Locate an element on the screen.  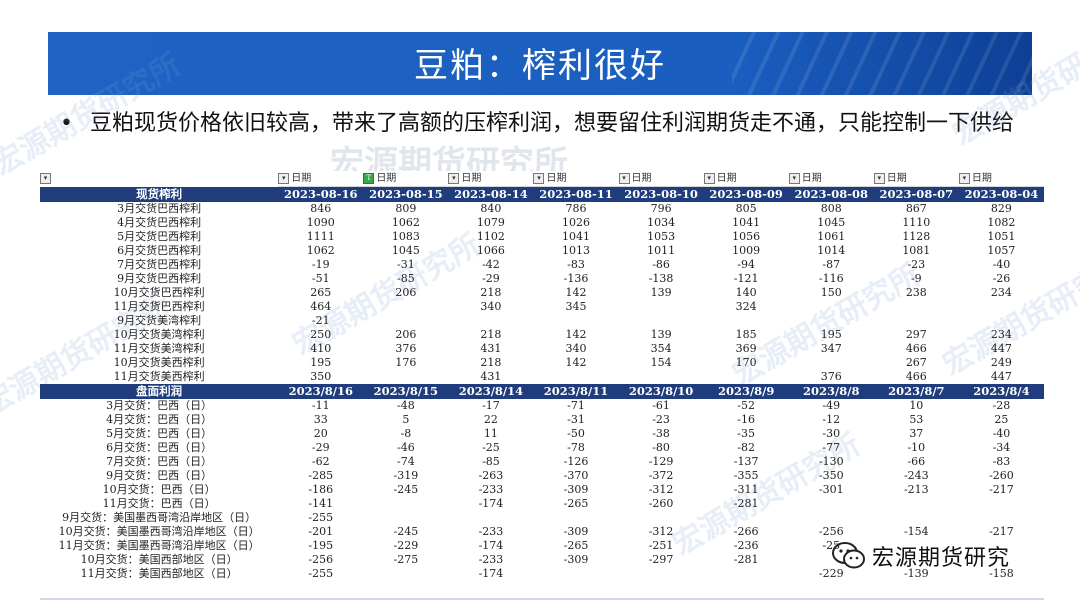
row-label: 11月交货美西榨利 is located at coordinates (159, 376).